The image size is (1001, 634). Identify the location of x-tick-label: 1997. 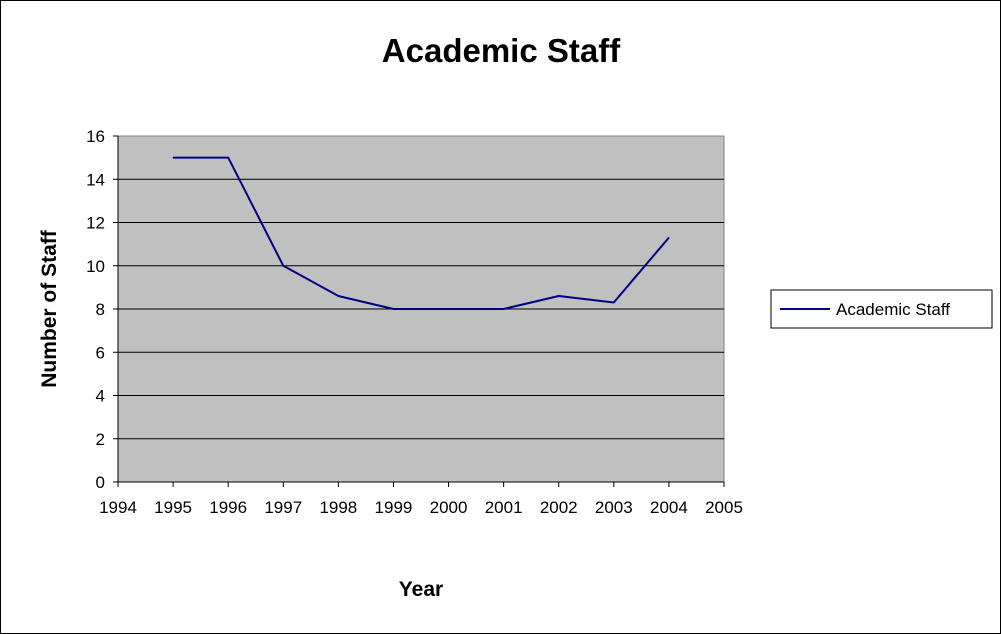
(283, 507).